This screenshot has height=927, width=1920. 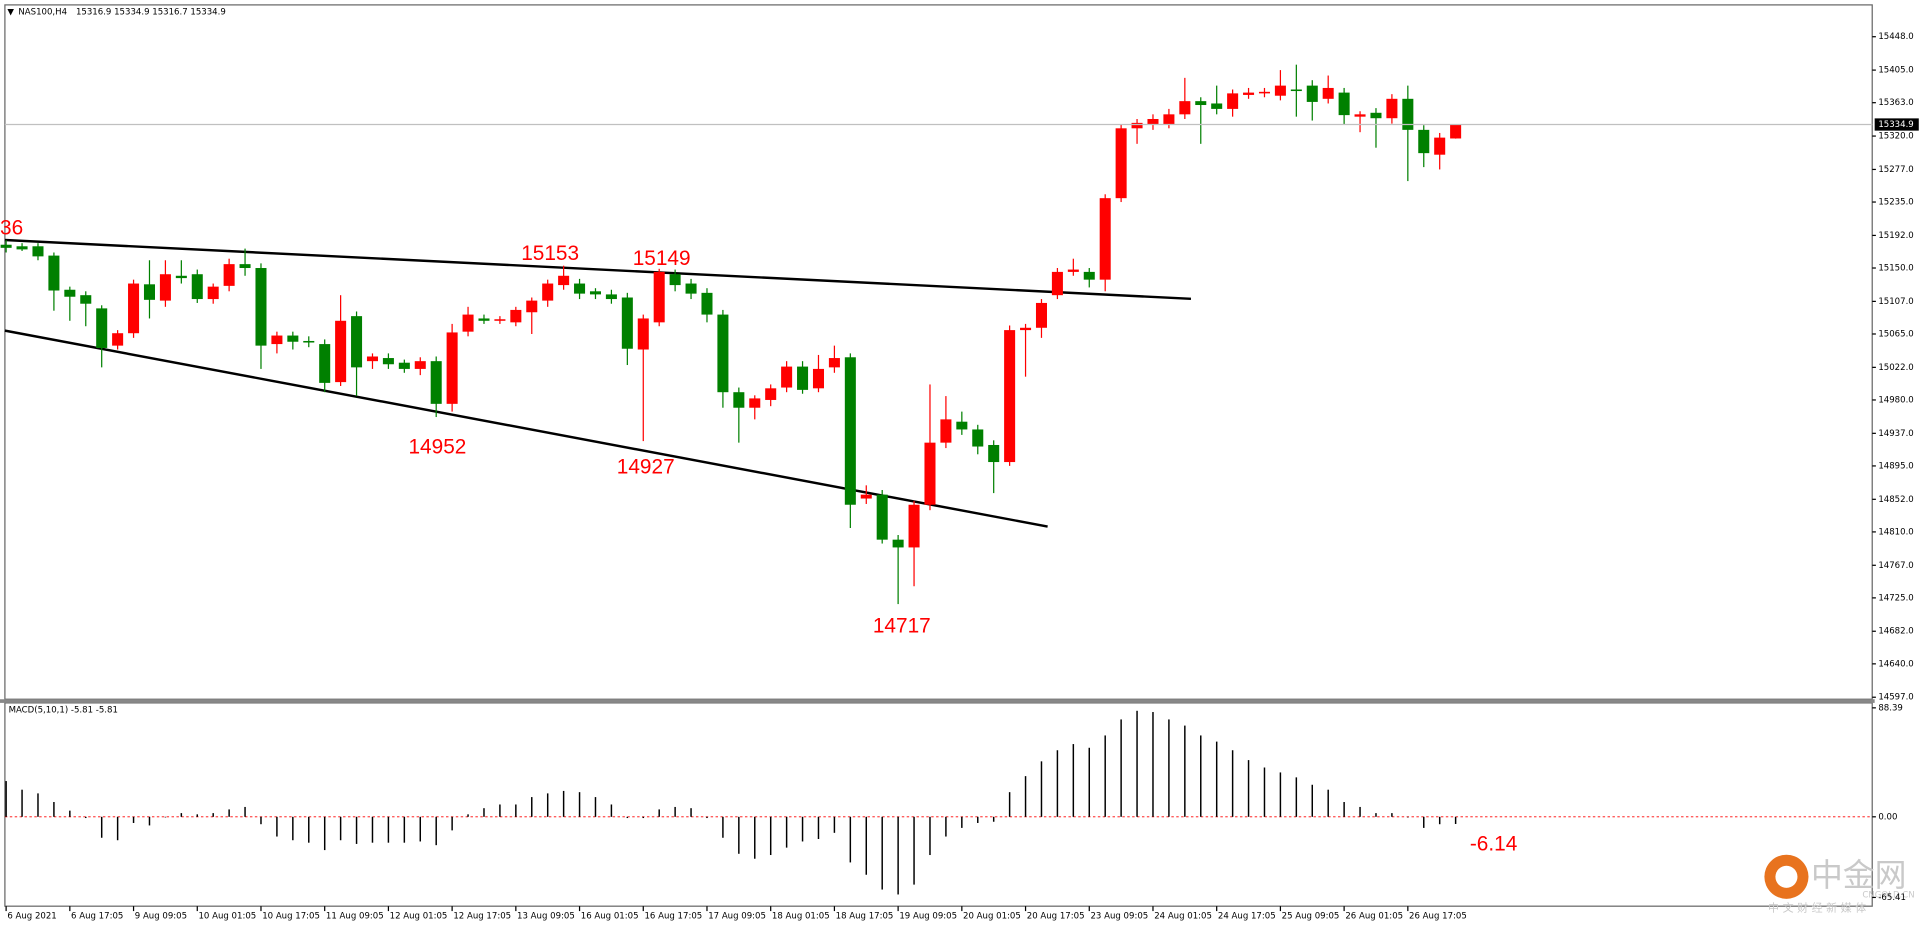 What do you see at coordinates (419, 916) in the screenshot?
I see `x-tick-label: 12 Aug 01:05` at bounding box center [419, 916].